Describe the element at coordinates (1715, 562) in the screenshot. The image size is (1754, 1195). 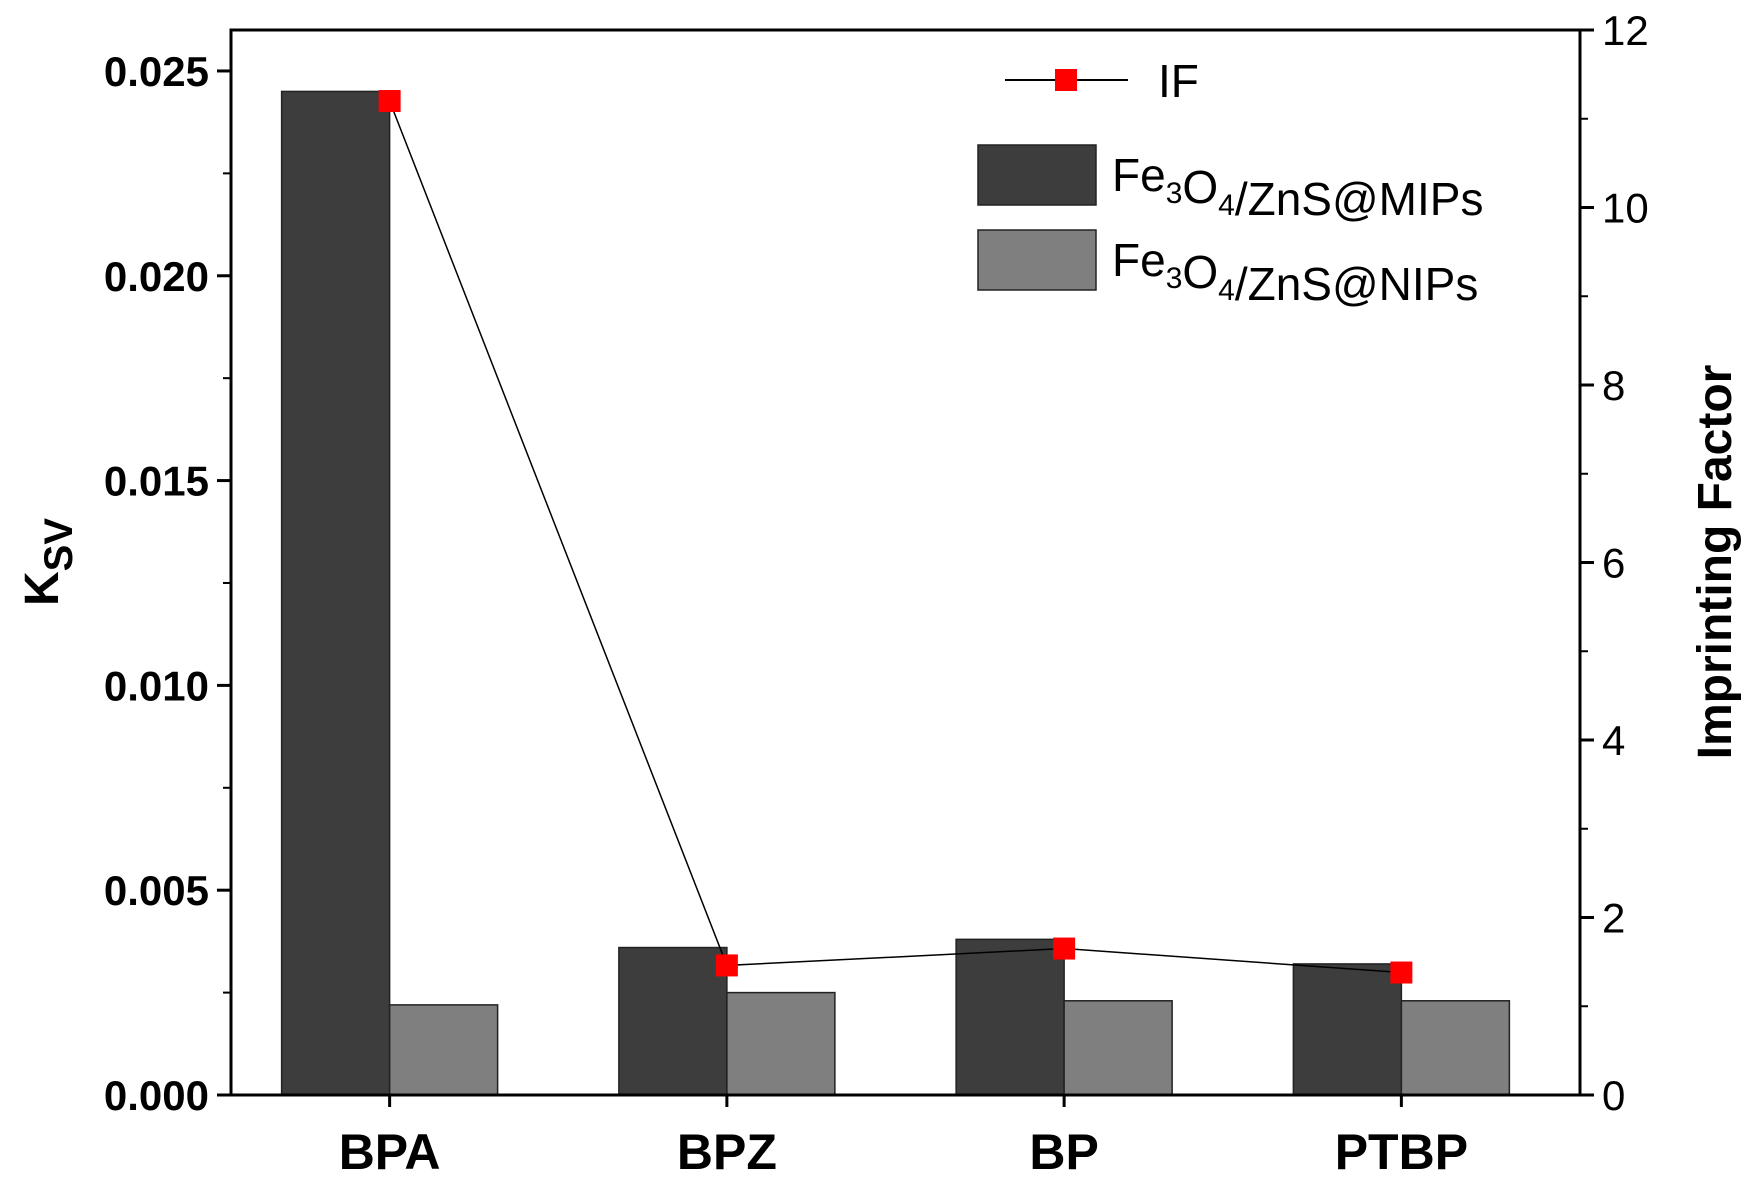
I see `right-axis-title: Imprinting Factor` at that location.